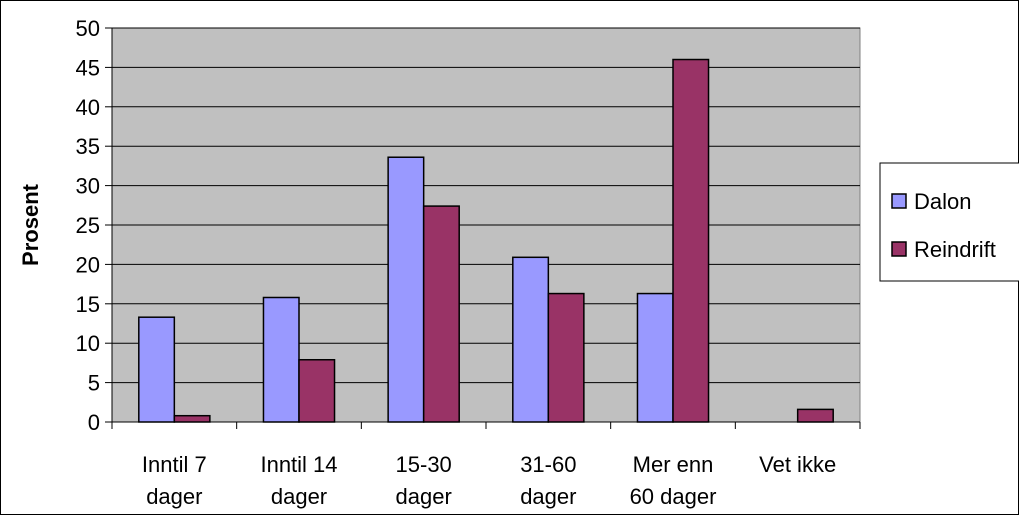 Image resolution: width=1019 pixels, height=515 pixels. What do you see at coordinates (88, 304) in the screenshot?
I see `y-tick-label: 15` at bounding box center [88, 304].